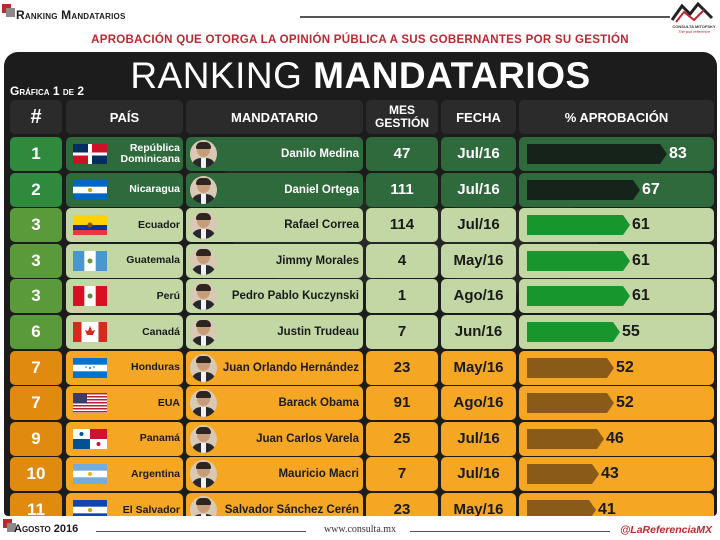  Describe the element at coordinates (631, 331) in the screenshot. I see `approval-value: 55` at that location.